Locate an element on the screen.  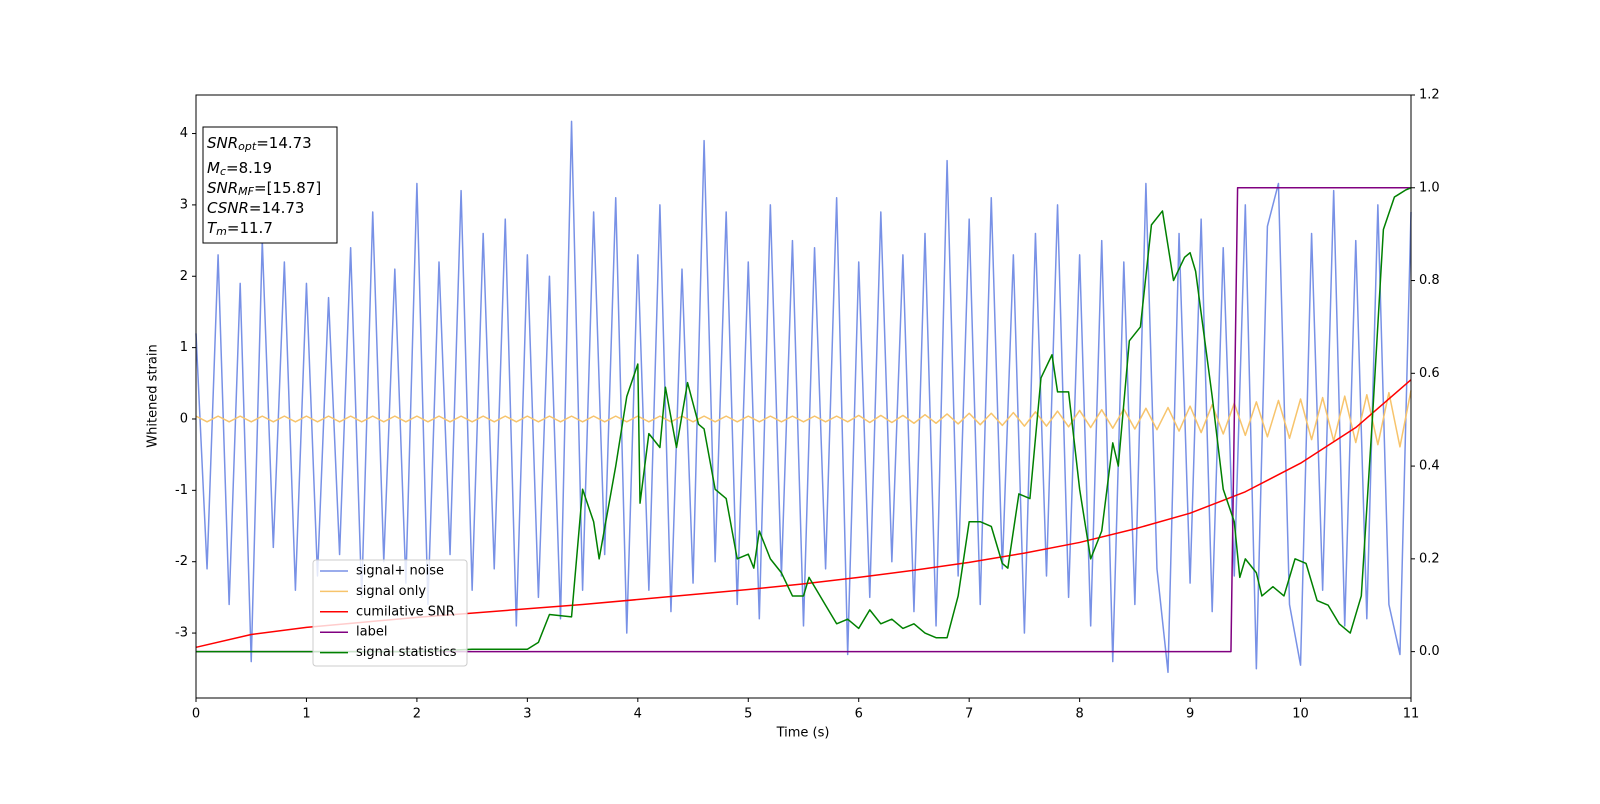
y-tick-label: -1 is located at coordinates (181, 490).